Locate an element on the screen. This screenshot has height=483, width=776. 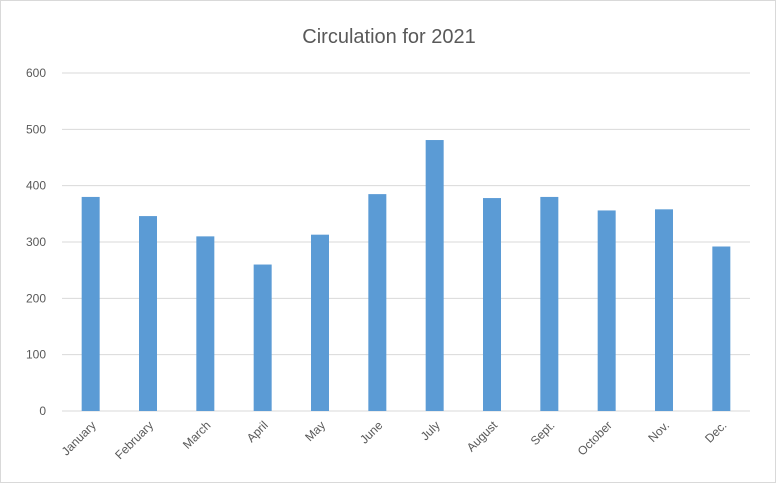
x-tick-label: July is located at coordinates (430, 430).